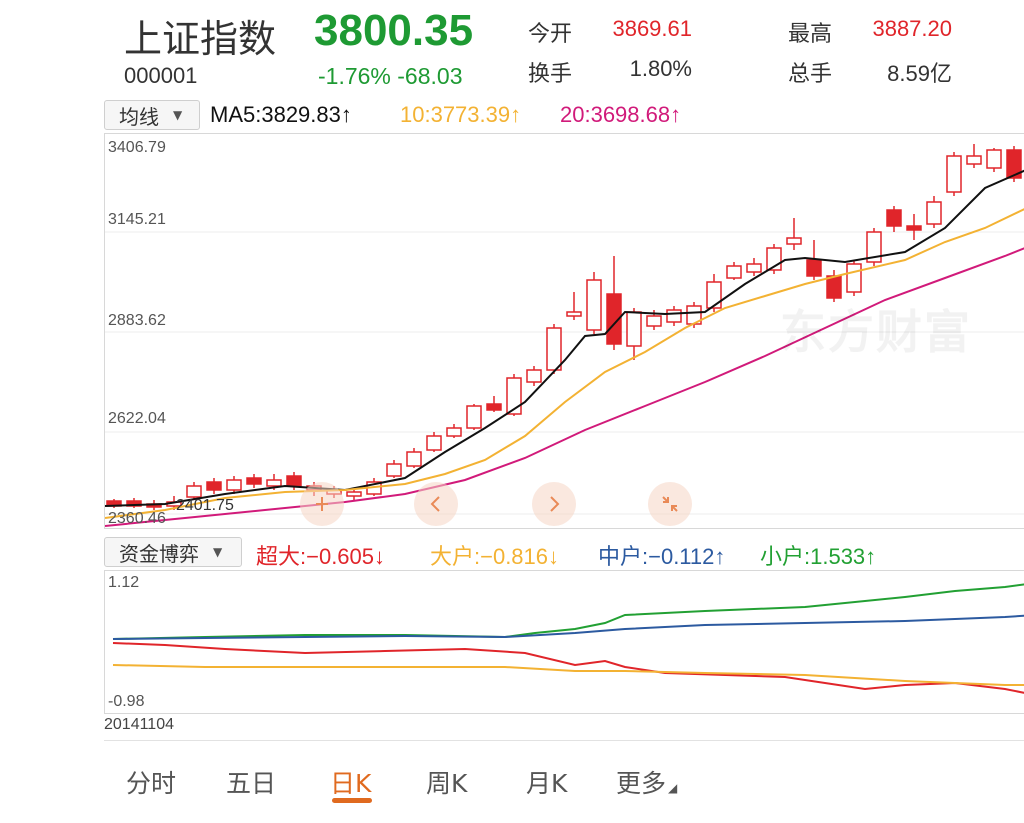  Describe the element at coordinates (137, 320) in the screenshot. I see `y-label-3: 2883.62` at that location.